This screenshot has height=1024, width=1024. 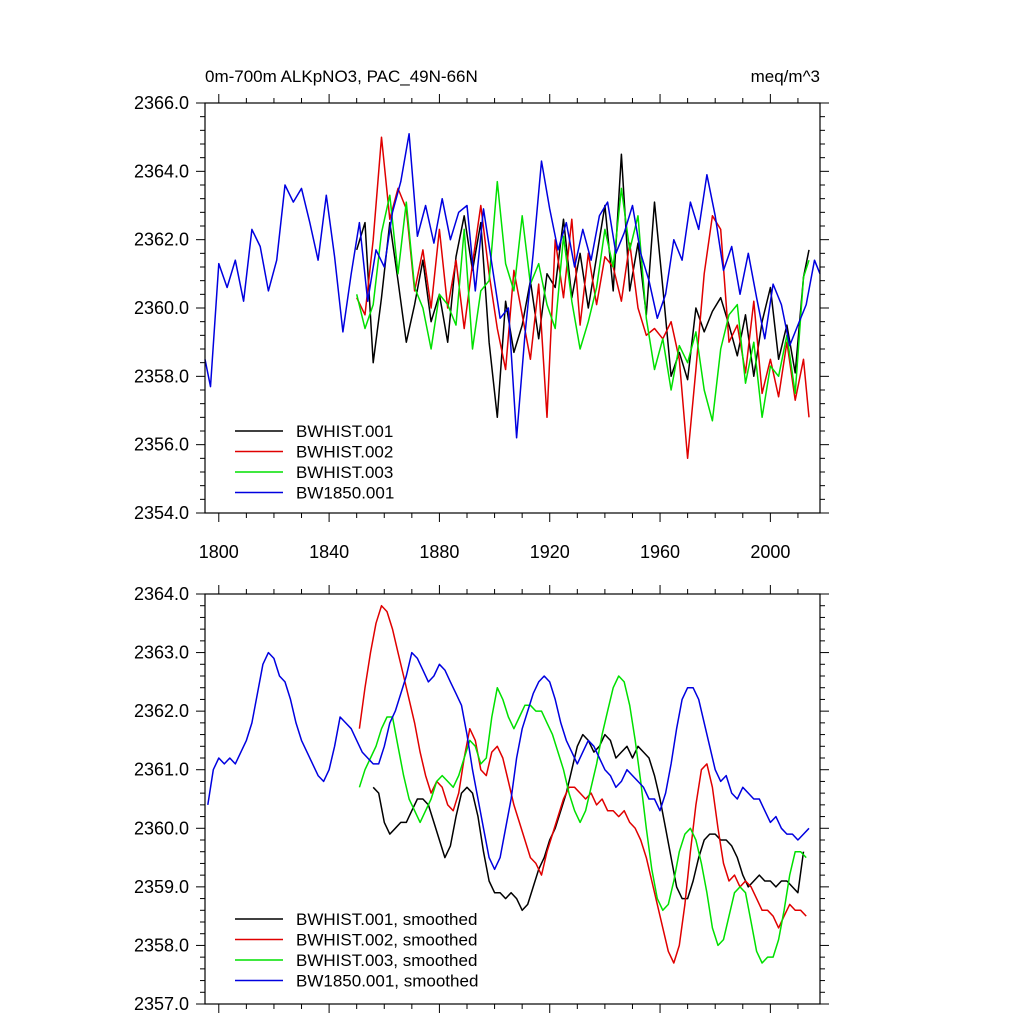 I want to click on top-y-tick-label: 2360.0, so click(x=161, y=308).